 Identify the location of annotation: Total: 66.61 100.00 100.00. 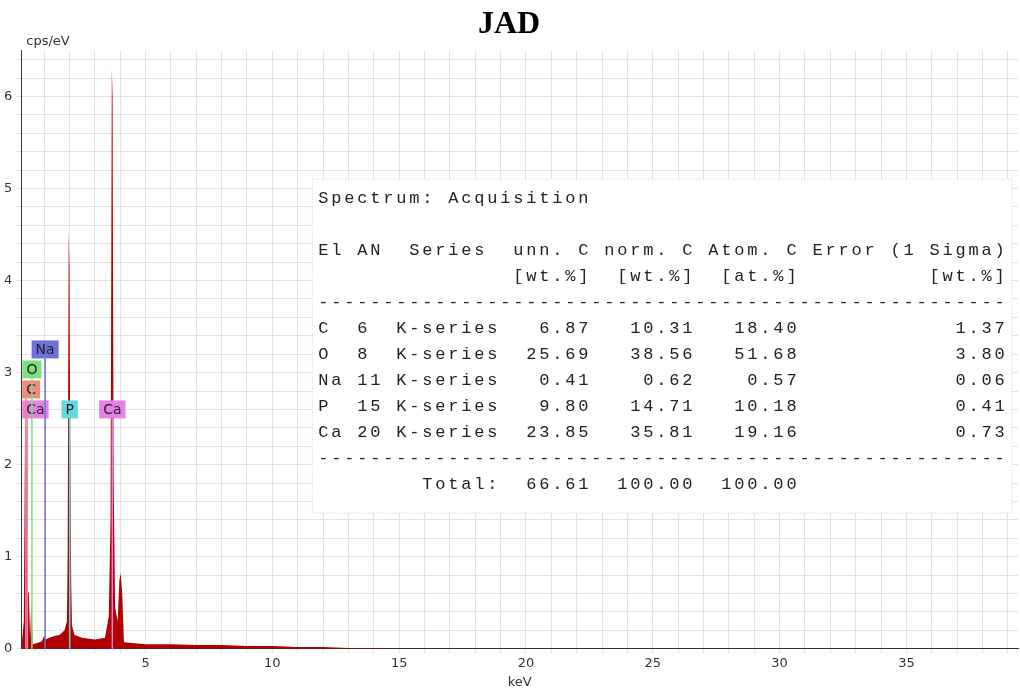
(559, 484).